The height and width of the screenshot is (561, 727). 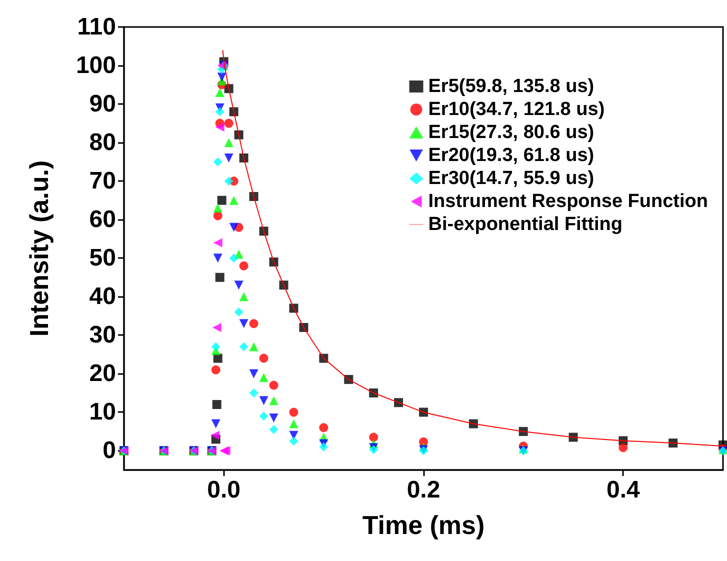 I want to click on y-tick-label: 110, so click(x=96, y=27).